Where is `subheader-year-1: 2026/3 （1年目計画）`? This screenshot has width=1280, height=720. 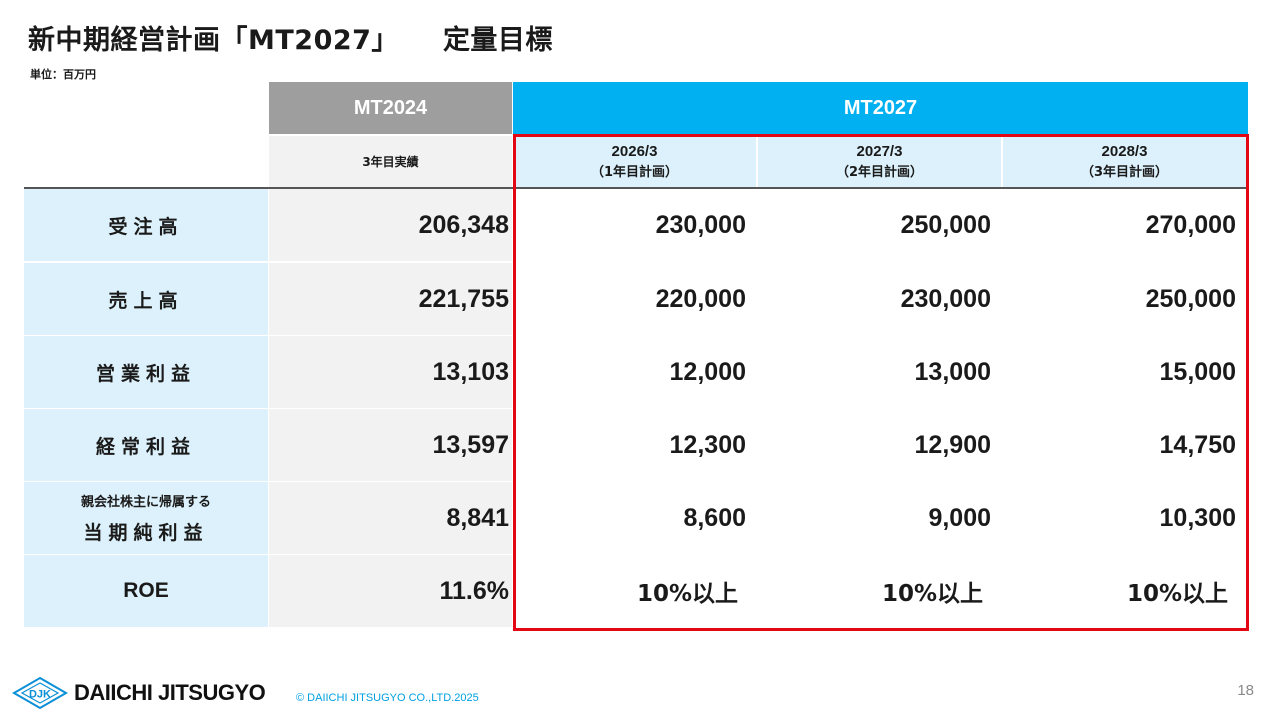 subheader-year-1: 2026/3 （1年目計画） is located at coordinates (634, 161).